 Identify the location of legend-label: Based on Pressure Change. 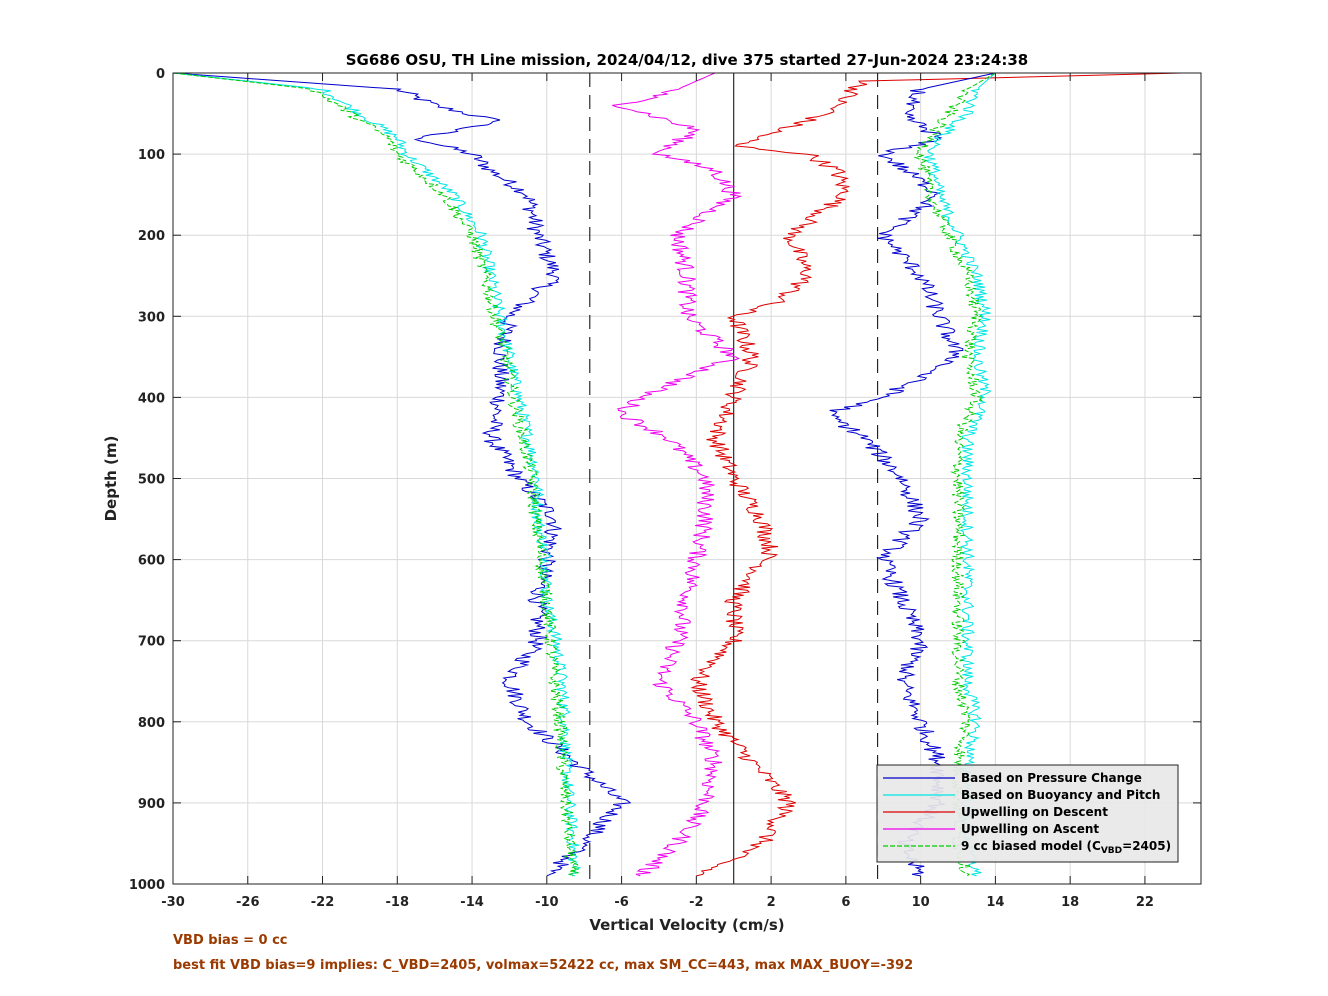
(1051, 778).